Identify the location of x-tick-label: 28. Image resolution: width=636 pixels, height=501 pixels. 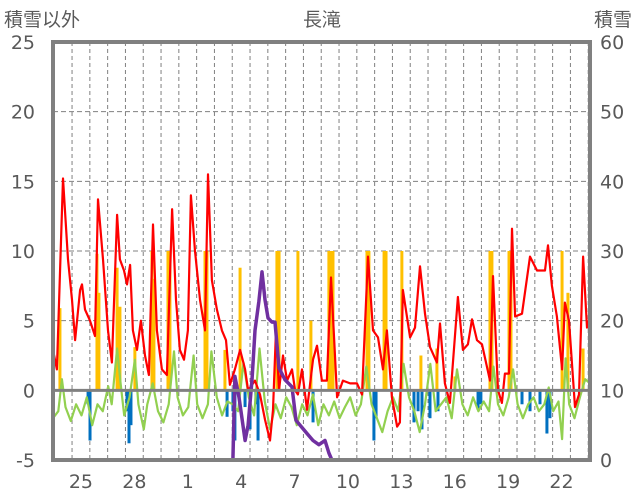
(134, 482).